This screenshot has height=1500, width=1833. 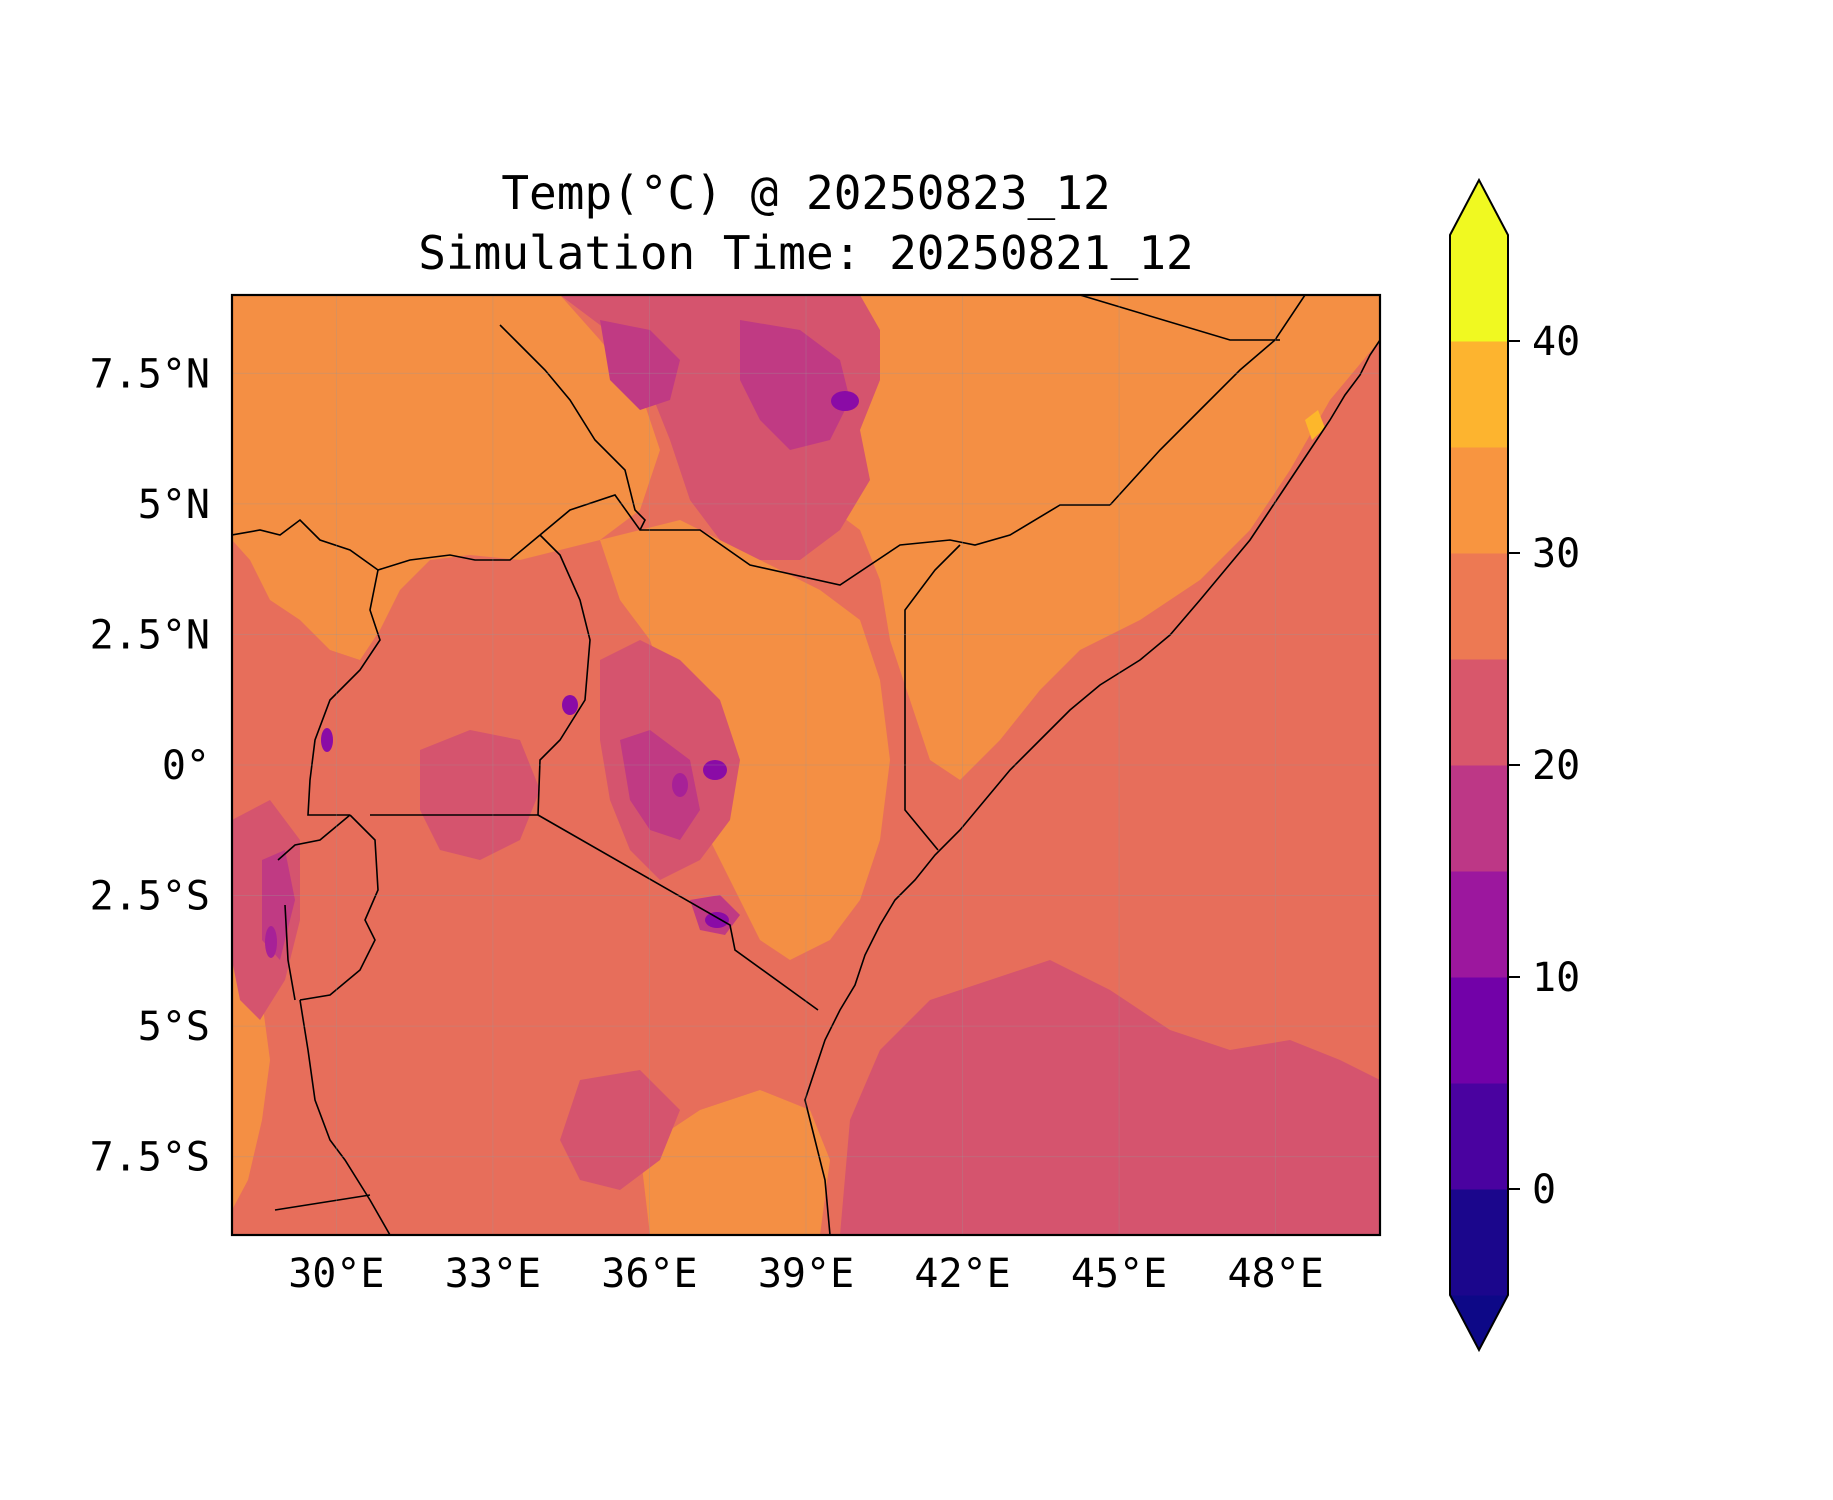 What do you see at coordinates (1479, 1322) in the screenshot?
I see `colorbar-under-extend` at bounding box center [1479, 1322].